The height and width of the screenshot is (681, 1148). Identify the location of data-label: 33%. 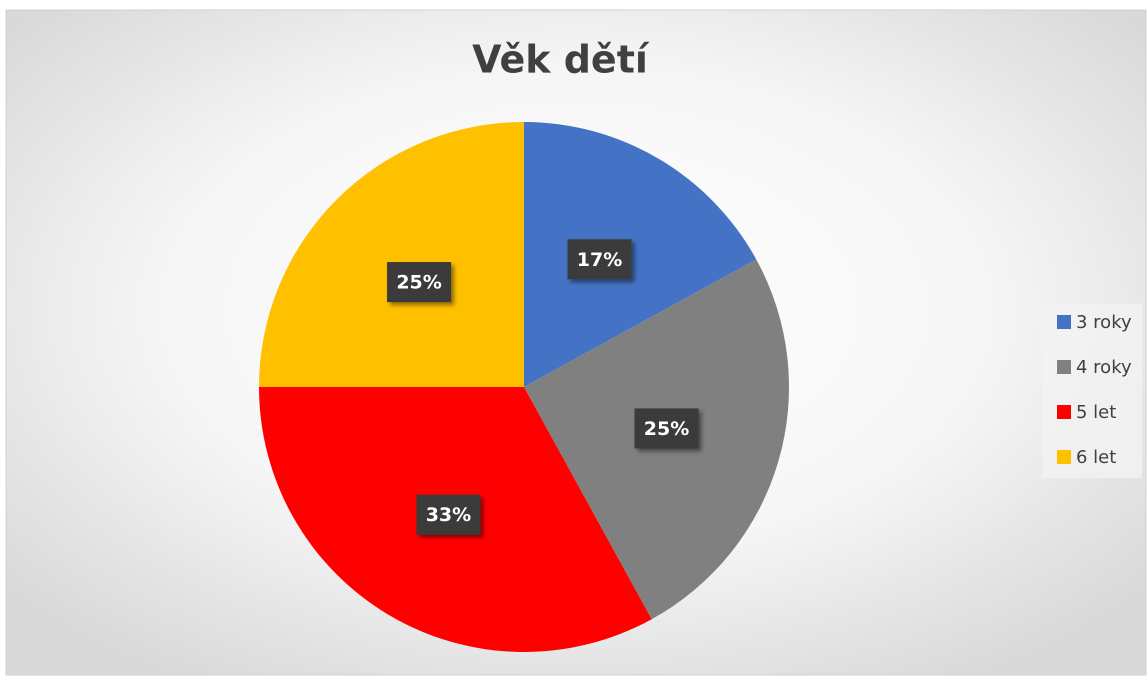
(448, 515).